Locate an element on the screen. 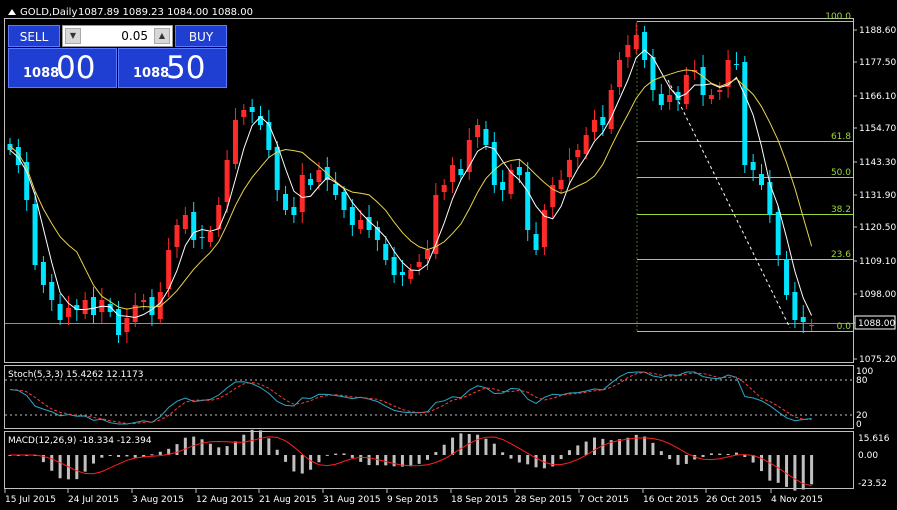  buy-price: 1088 50 is located at coordinates (172, 68).